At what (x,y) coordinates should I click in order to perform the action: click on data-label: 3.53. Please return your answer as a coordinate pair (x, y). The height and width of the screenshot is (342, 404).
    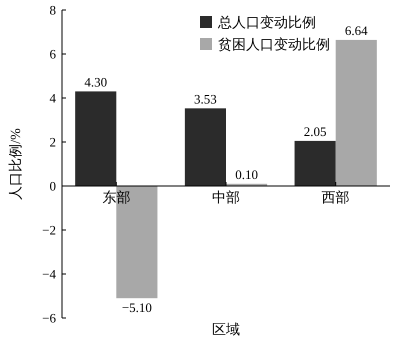
    Looking at the image, I should click on (205, 98).